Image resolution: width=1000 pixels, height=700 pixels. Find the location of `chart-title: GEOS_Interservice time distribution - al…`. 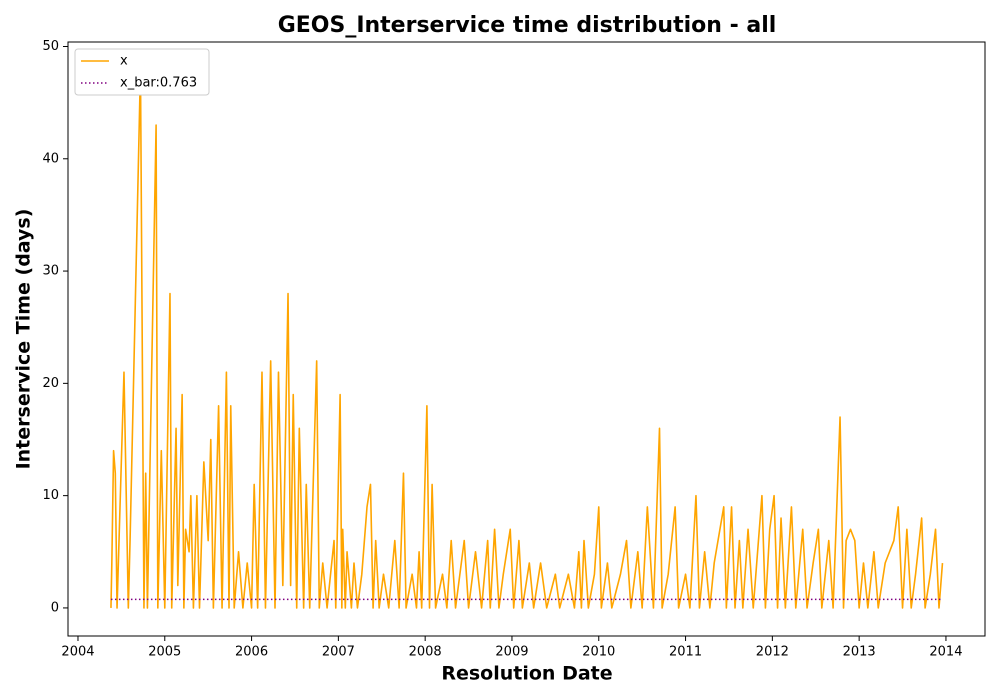

chart-title: GEOS_Interservice time distribution - al… is located at coordinates (527, 25).